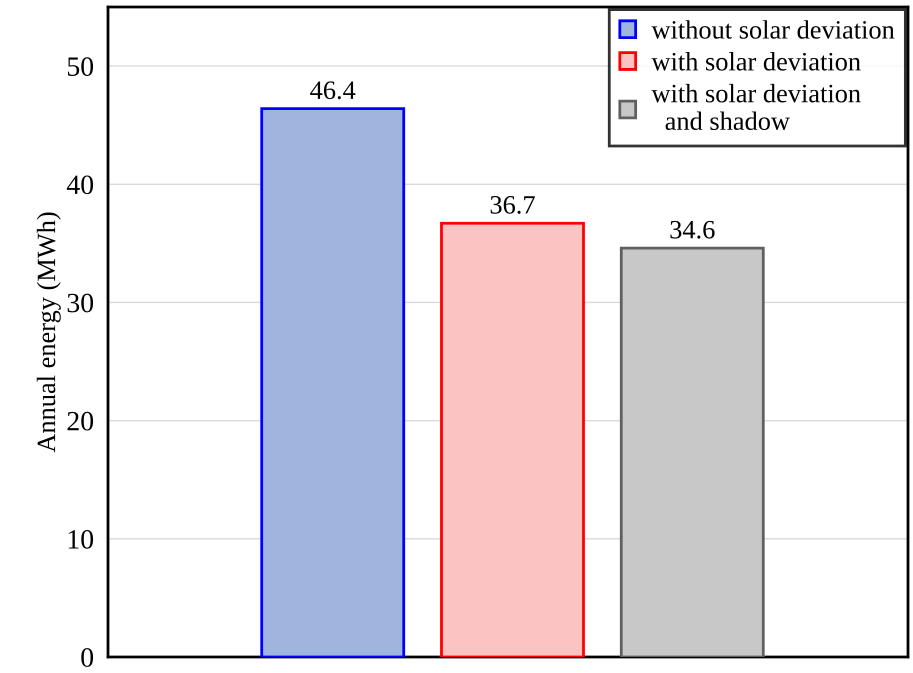 The width and height of the screenshot is (913, 673). Describe the element at coordinates (692, 229) in the screenshot. I see `data-label: 34.6` at that location.